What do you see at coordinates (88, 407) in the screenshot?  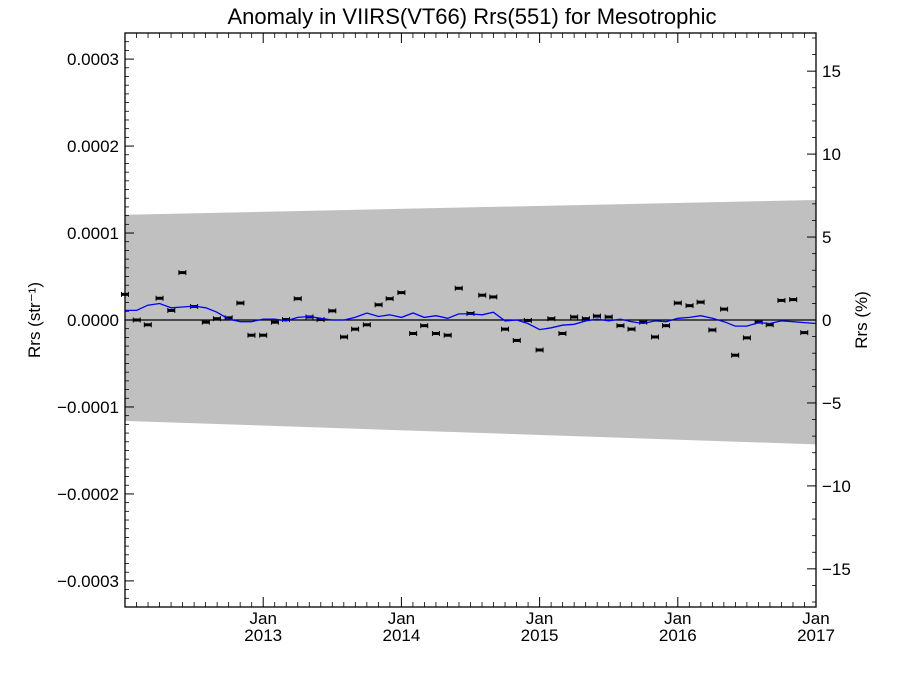 I see `y-left-tick-label: −0.0001` at bounding box center [88, 407].